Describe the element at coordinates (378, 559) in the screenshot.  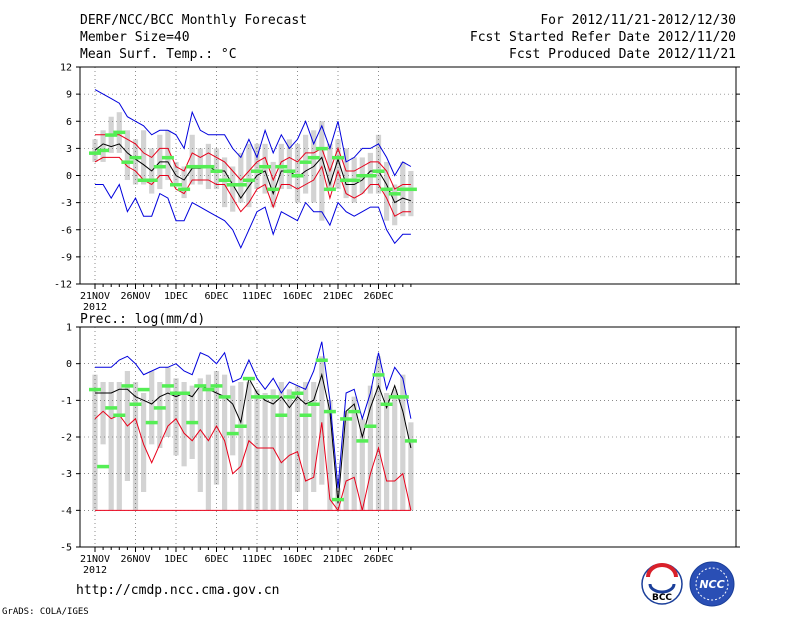
I see `x-tick-label: 26DEC` at that location.